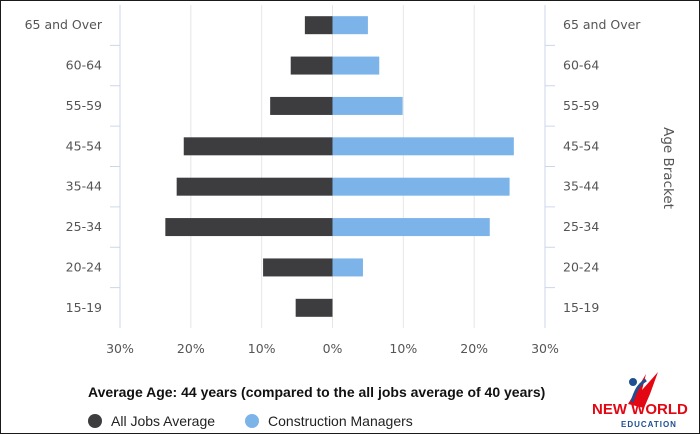 The width and height of the screenshot is (700, 434). I want to click on right-category-label-5: 25-34, so click(581, 226).